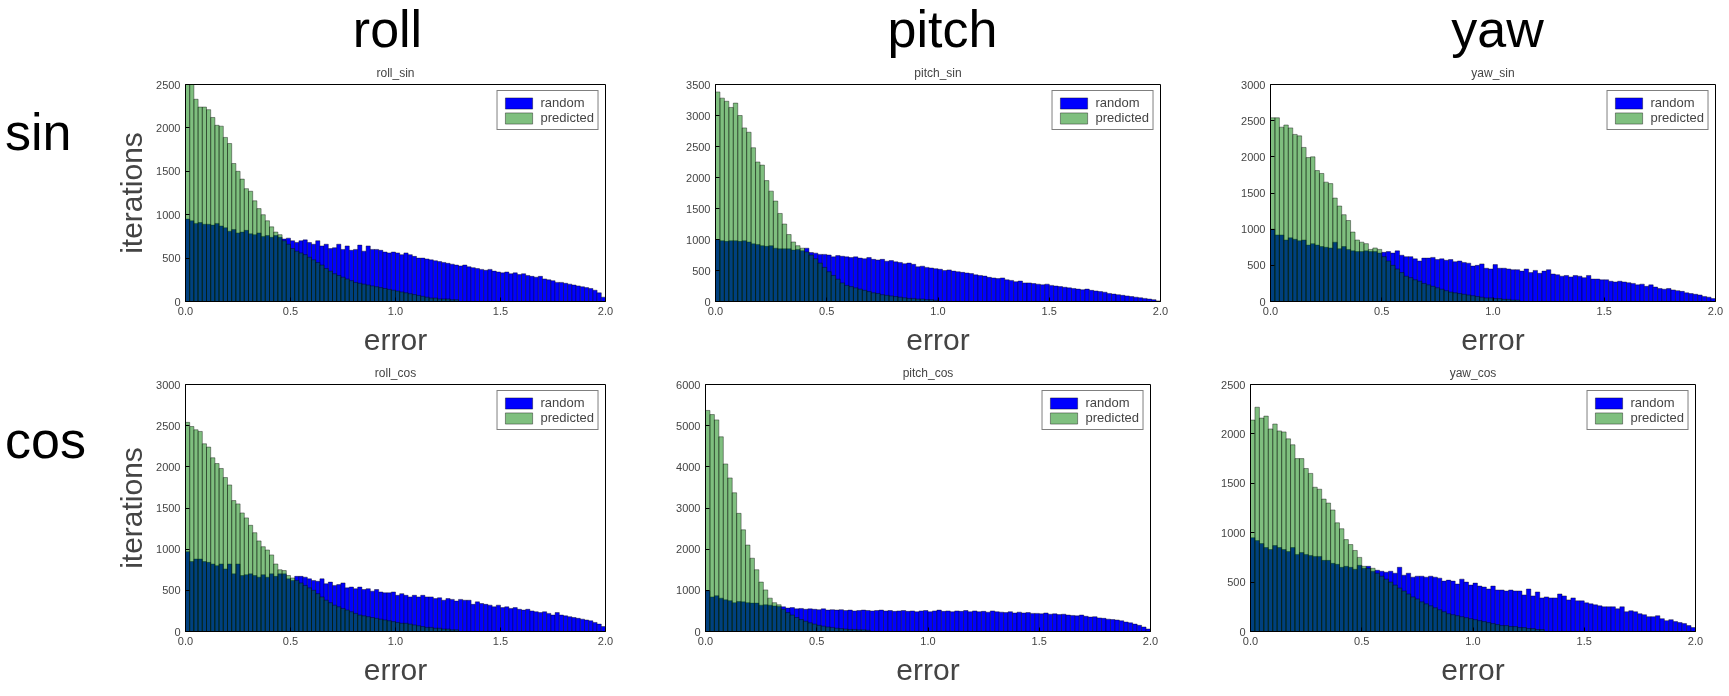 This screenshot has height=696, width=1729. What do you see at coordinates (1497, 29) in the screenshot?
I see `text: yaw` at bounding box center [1497, 29].